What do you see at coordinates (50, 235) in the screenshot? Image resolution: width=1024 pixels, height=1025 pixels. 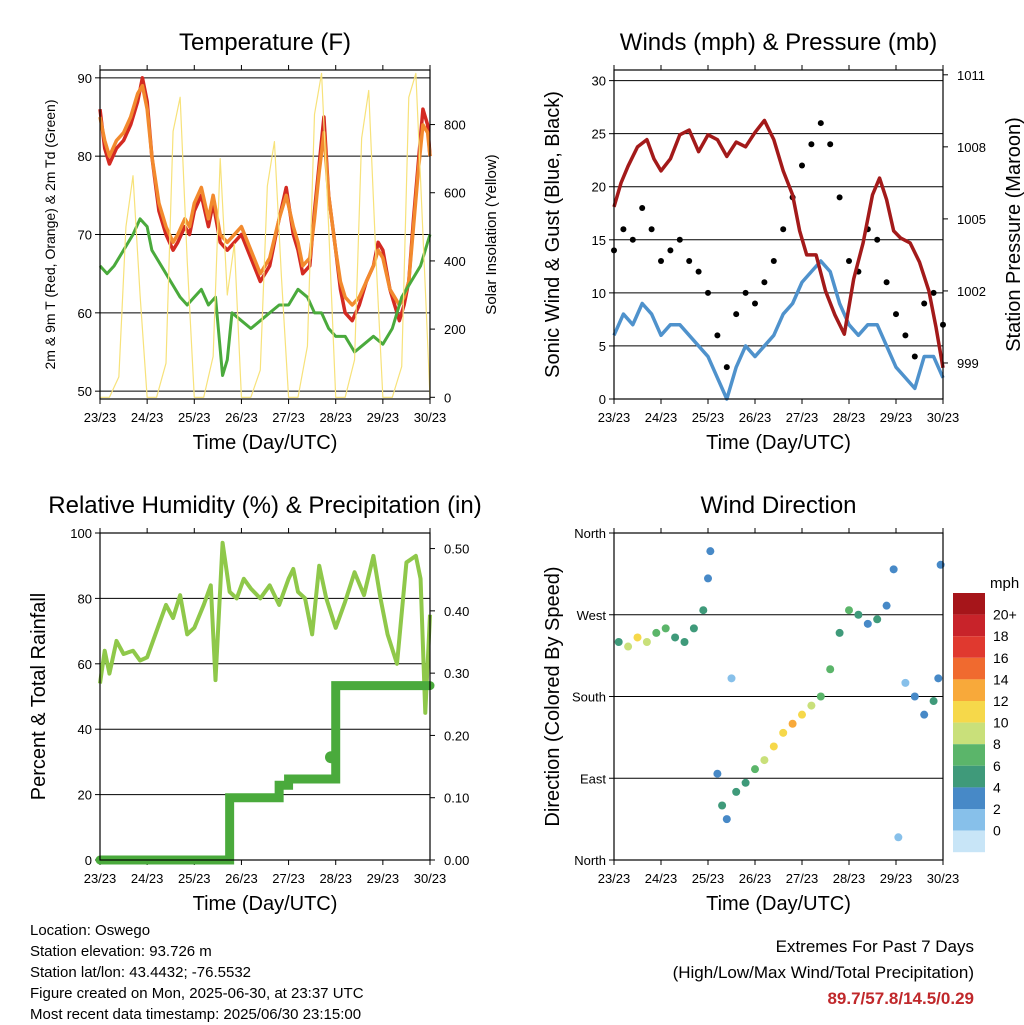 I see `y-axis-label: 2m & 9m T (Red, Orange) & 2m Td (Green)` at bounding box center [50, 235].